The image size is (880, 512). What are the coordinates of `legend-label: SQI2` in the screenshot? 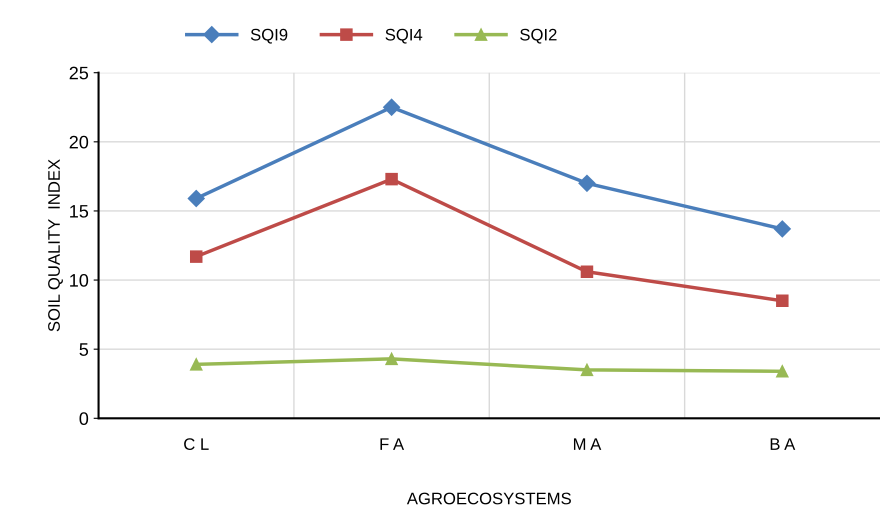 It's located at (538, 36).